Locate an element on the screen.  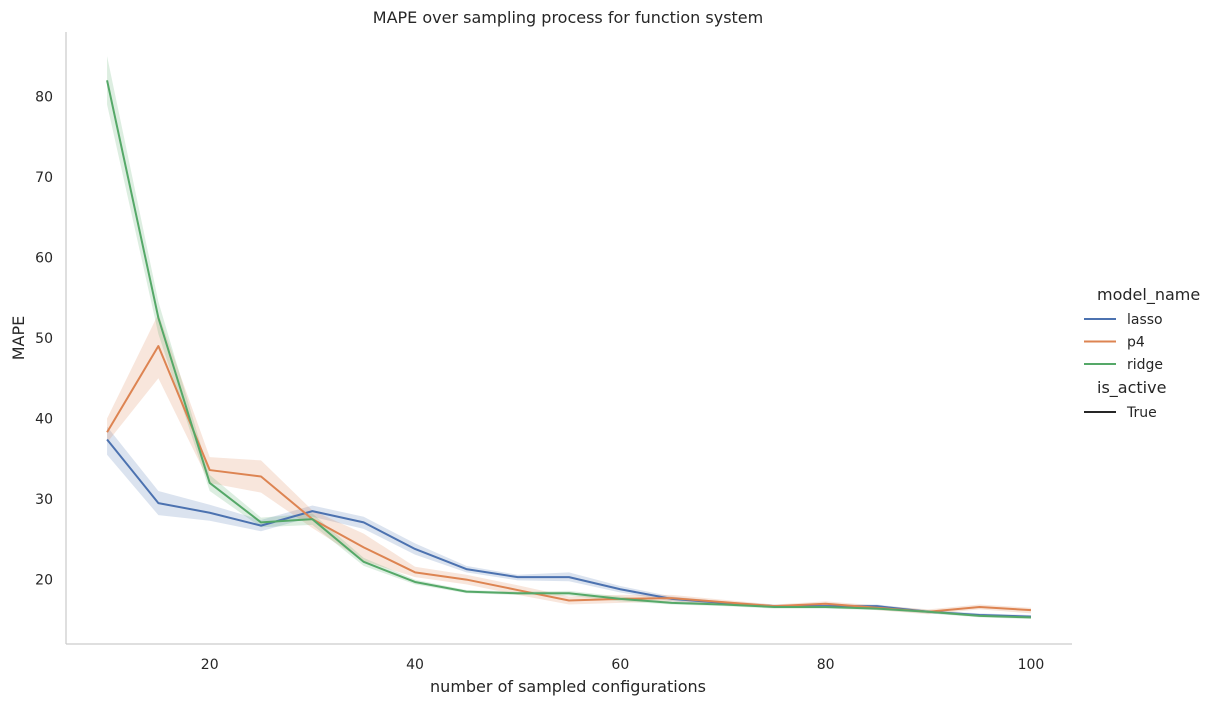
x-ticks: 20 40 60 80 100 is located at coordinates (623, 665).